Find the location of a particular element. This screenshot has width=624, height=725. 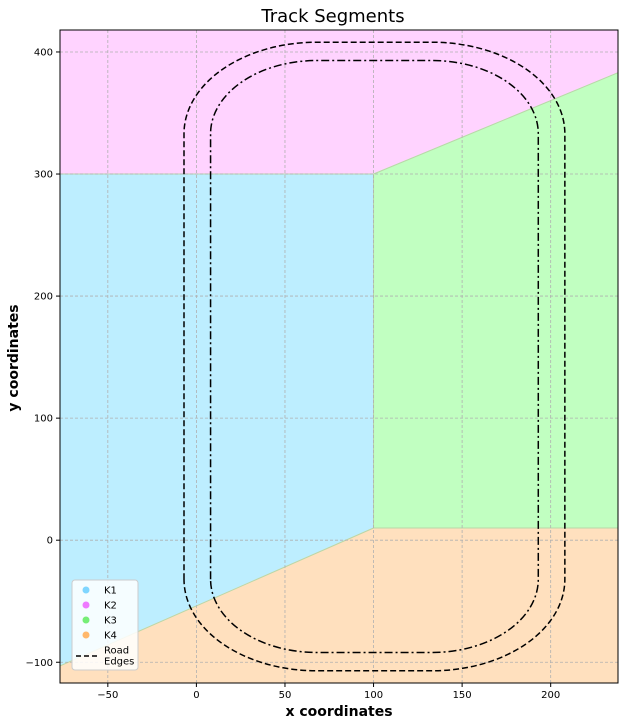

y-tick-label: 100 is located at coordinates (43, 419).